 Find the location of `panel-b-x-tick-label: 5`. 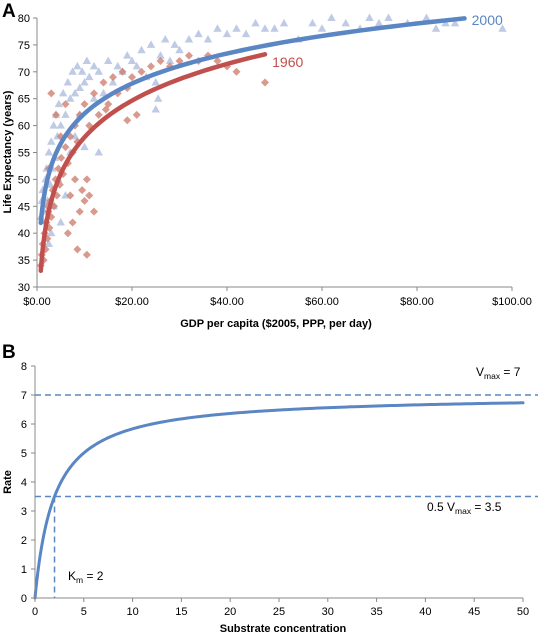

panel-b-x-tick-label: 5 is located at coordinates (84, 612).